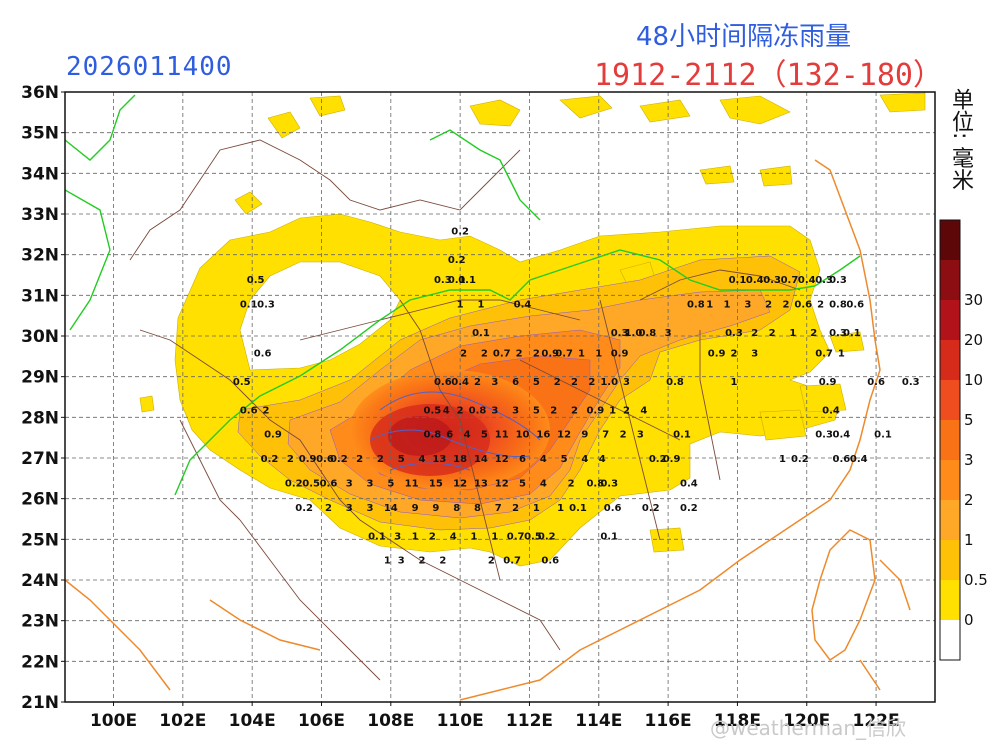  Describe the element at coordinates (502, 353) in the screenshot. I see `precip-value-label: 0.7` at that location.